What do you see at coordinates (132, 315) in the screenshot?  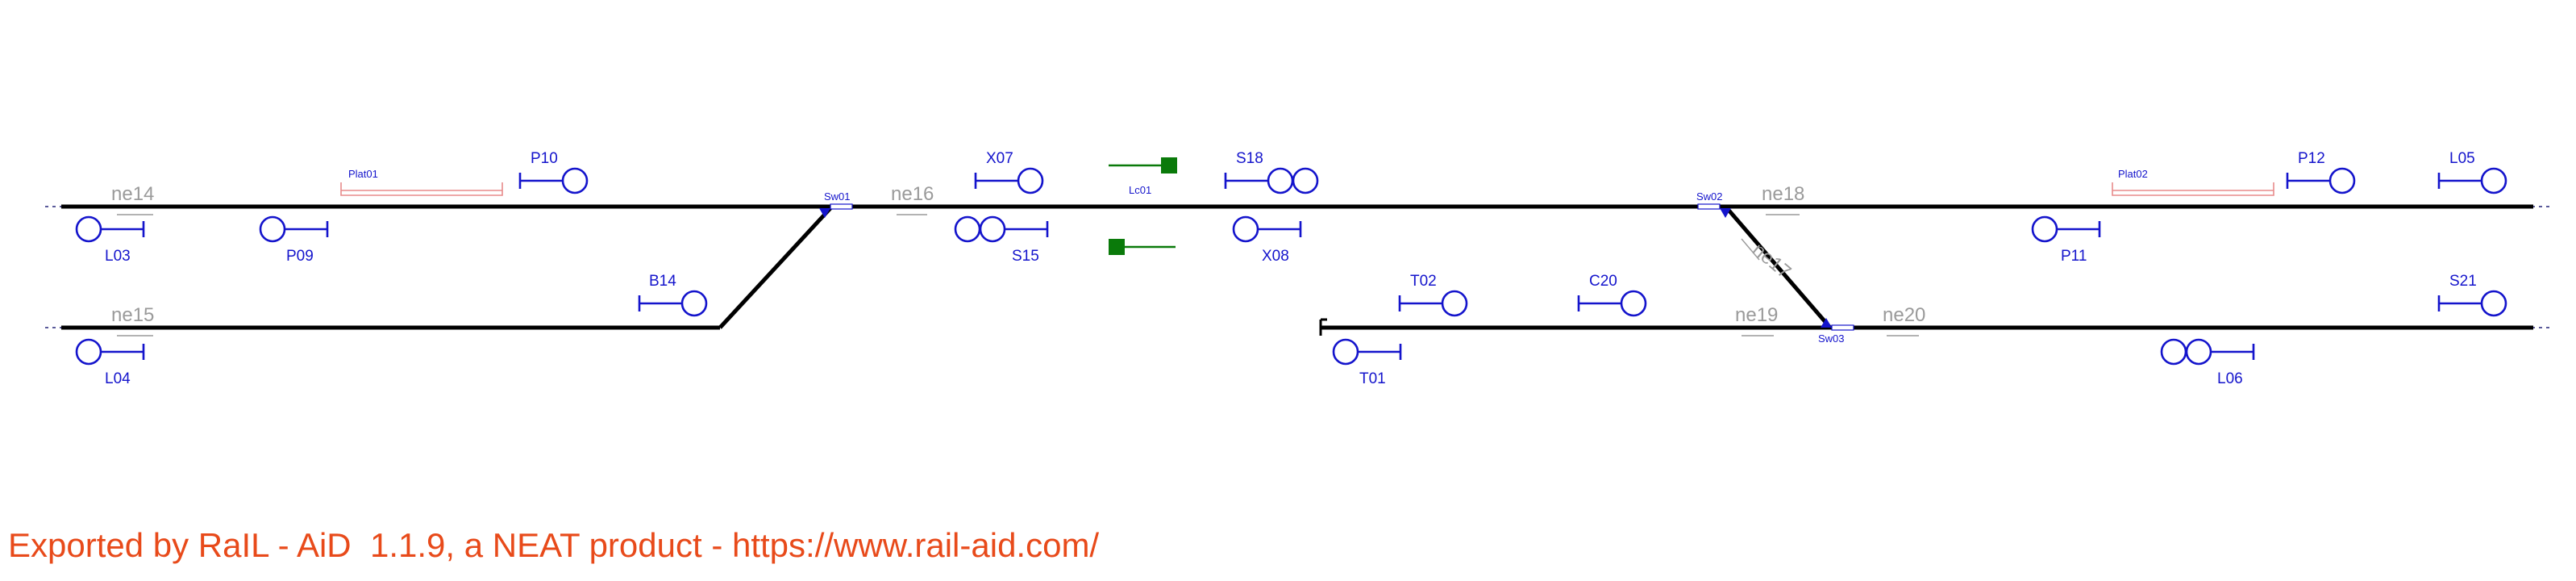 I see `section-label-ne15: ne15` at bounding box center [132, 315].